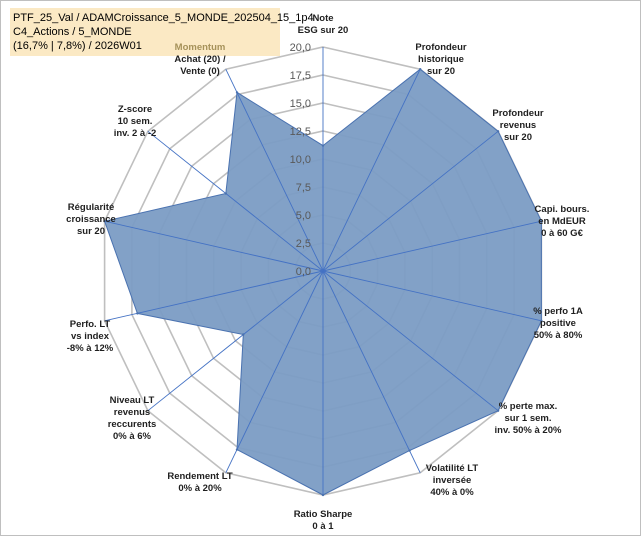  Describe the element at coordinates (300, 104) in the screenshot. I see `tick-label-6: 15,0` at that location.